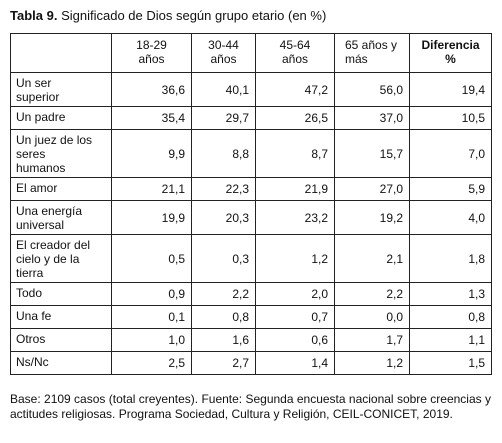 This screenshot has width=502, height=443. What do you see at coordinates (450, 89) in the screenshot?
I see `cell-value: 19,4` at bounding box center [450, 89].